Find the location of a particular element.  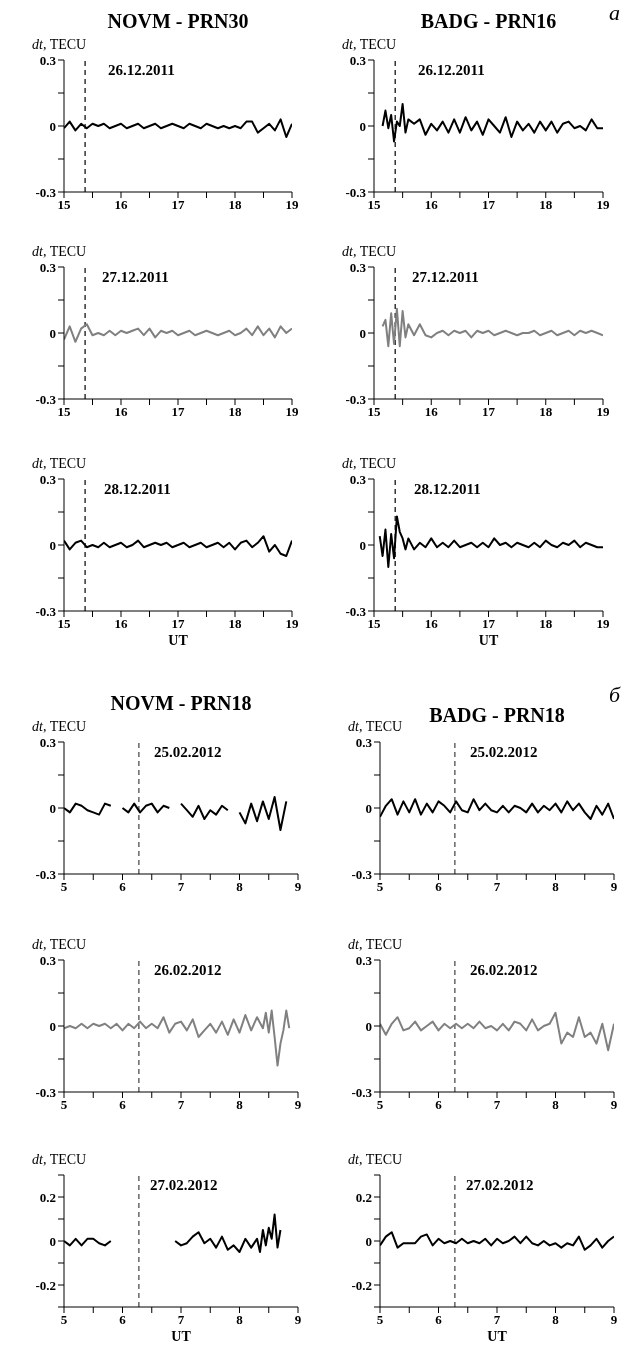

annotation: 25.02.2012 is located at coordinates (188, 752).